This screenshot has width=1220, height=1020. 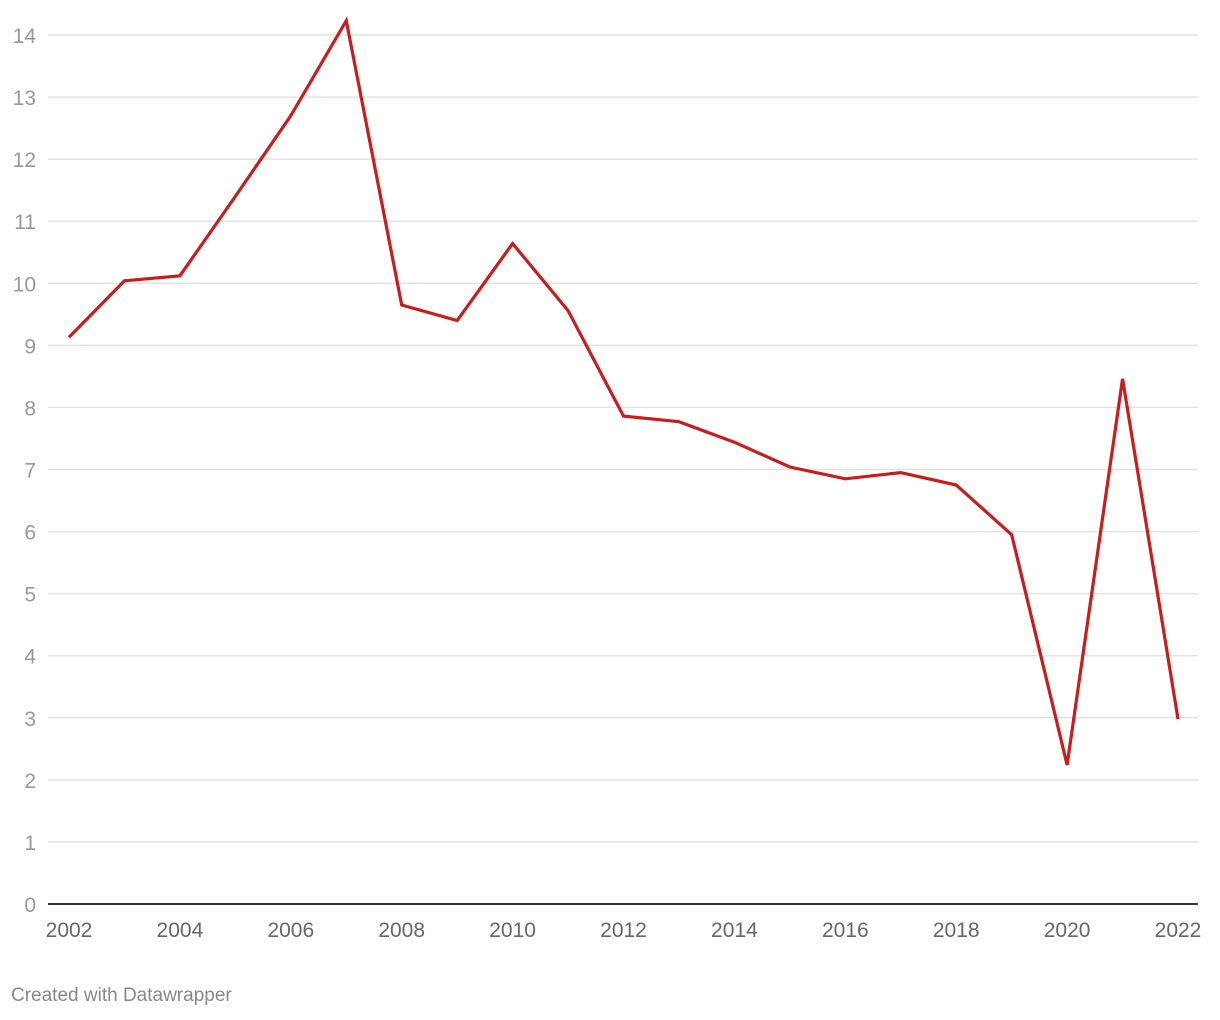 What do you see at coordinates (30, 781) in the screenshot?
I see `y-tick-label: 2` at bounding box center [30, 781].